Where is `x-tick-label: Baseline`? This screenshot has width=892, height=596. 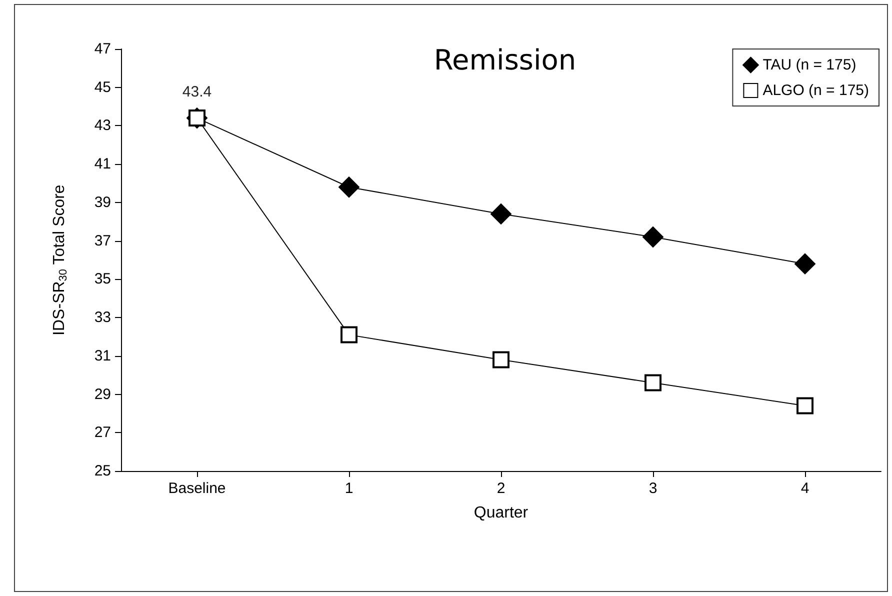 x-tick-label: Baseline is located at coordinates (197, 488).